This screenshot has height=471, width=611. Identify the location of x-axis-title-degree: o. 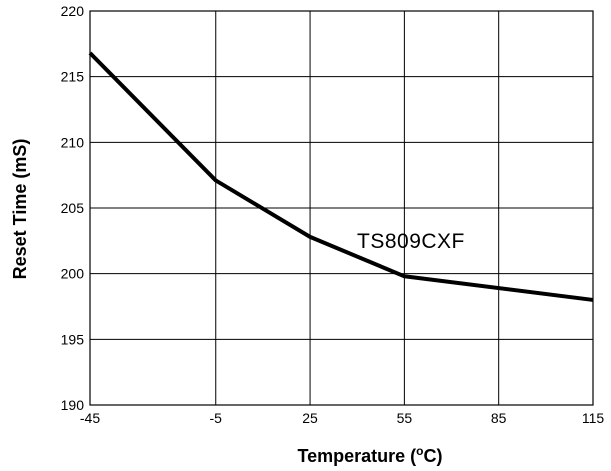
(419, 451).